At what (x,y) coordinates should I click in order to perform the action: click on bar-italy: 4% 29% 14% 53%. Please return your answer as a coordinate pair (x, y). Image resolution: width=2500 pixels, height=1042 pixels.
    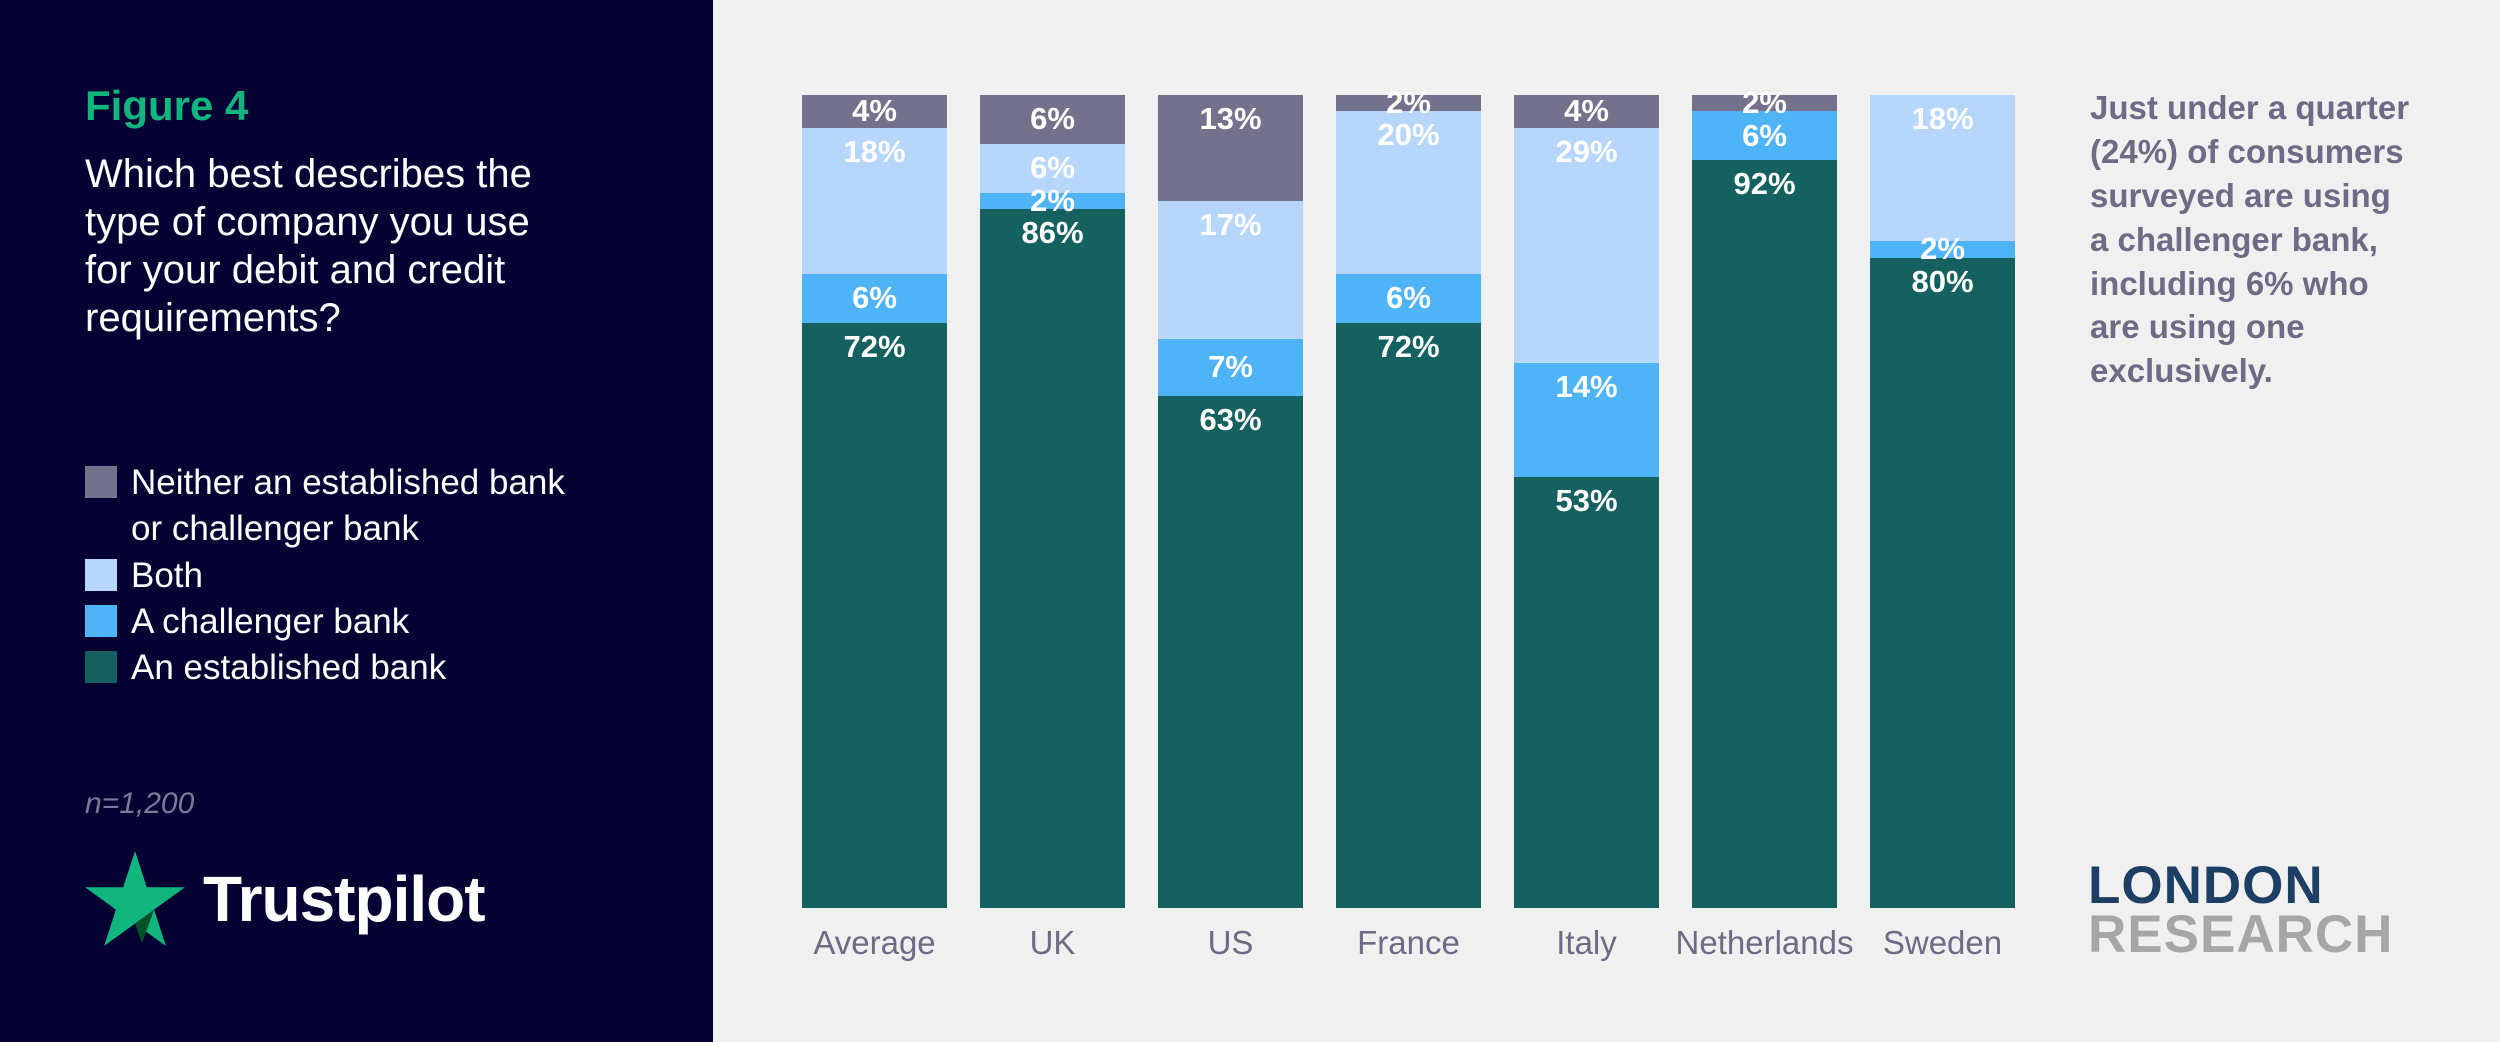
    Looking at the image, I should click on (1586, 500).